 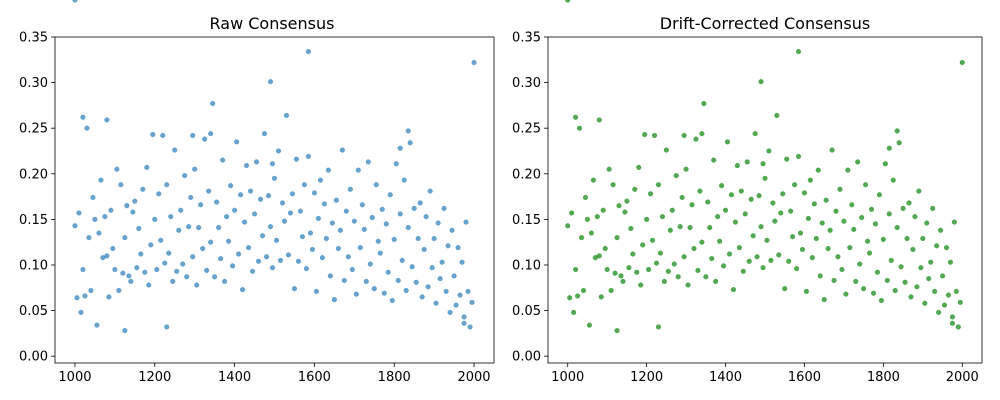 I want to click on x-tick-label: 2000, so click(x=473, y=377).